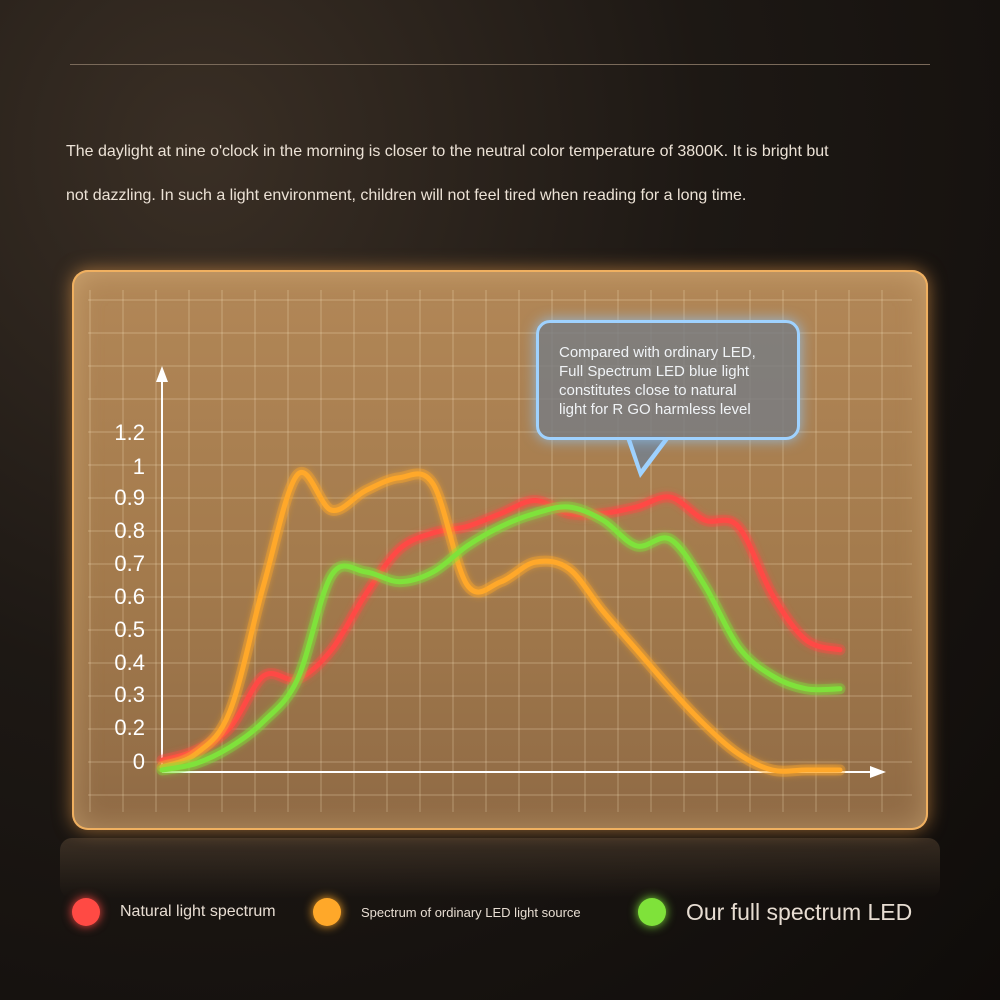 The image size is (1000, 1000). Describe the element at coordinates (129, 530) in the screenshot. I see `y-tick-label: 0.8` at that location.